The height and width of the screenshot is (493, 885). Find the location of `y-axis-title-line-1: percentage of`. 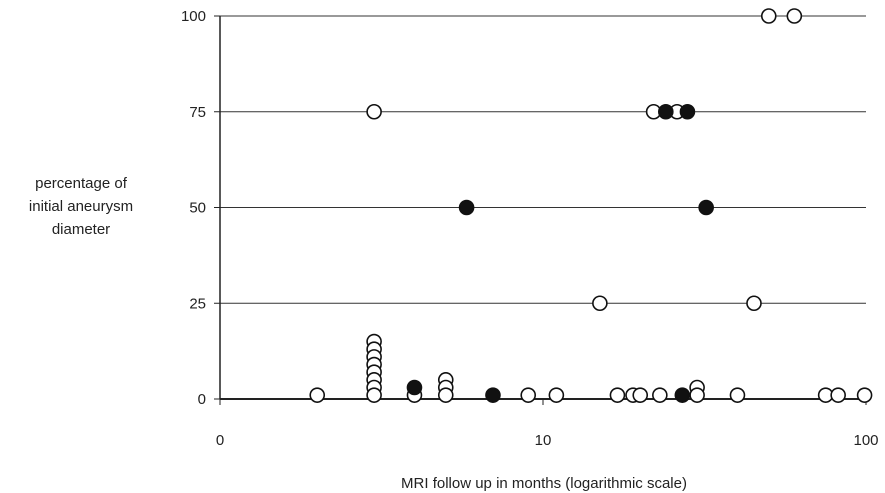

y-axis-title-line-1: percentage of is located at coordinates (81, 183).